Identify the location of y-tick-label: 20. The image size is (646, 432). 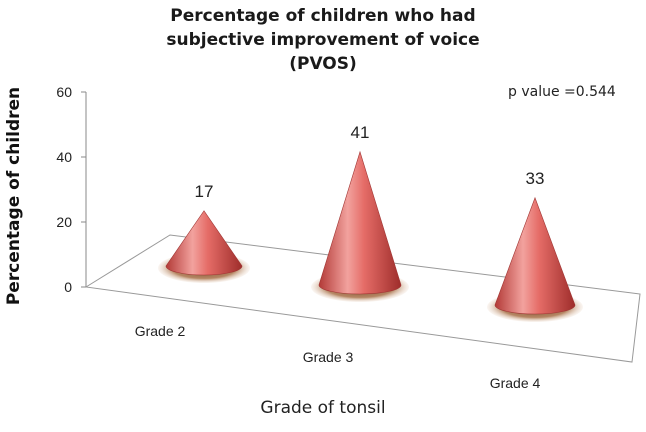
(64, 222).